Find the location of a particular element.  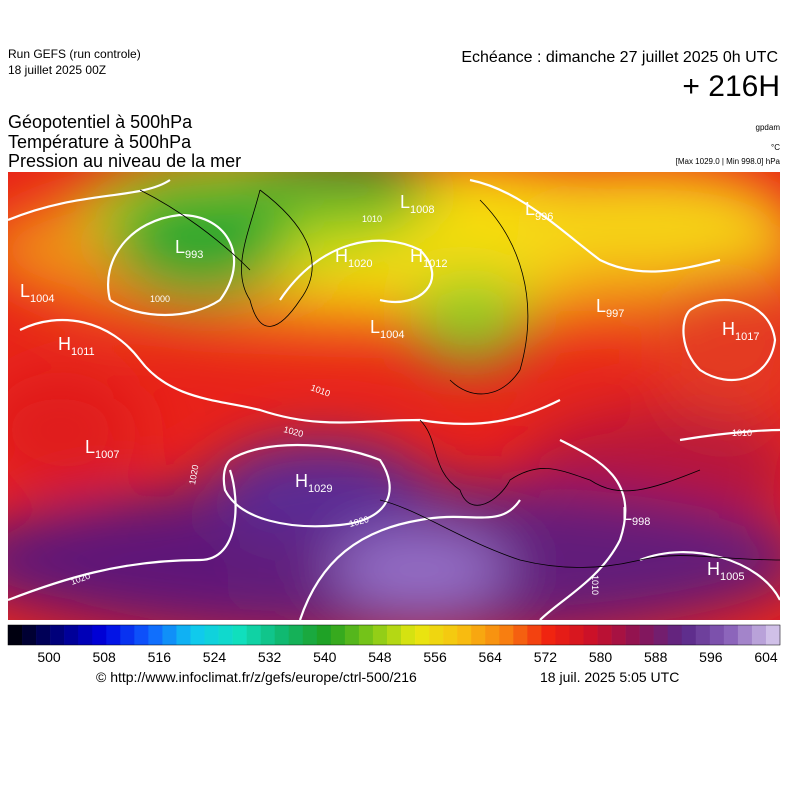

colorbar-tick-label: 508 is located at coordinates (104, 657).